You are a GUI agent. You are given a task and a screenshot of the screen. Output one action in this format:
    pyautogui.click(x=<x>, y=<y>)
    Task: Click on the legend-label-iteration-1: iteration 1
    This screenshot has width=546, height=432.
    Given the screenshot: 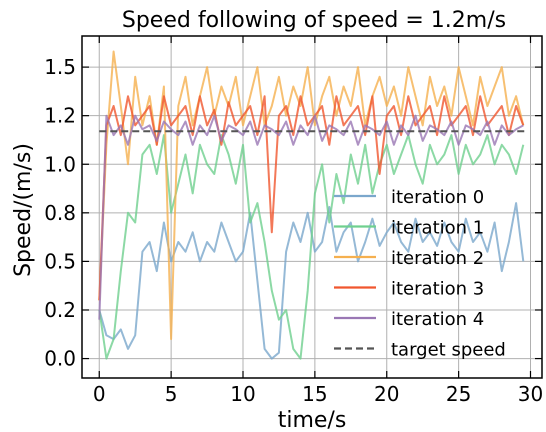 What is the action you would take?
    pyautogui.click(x=437, y=228)
    